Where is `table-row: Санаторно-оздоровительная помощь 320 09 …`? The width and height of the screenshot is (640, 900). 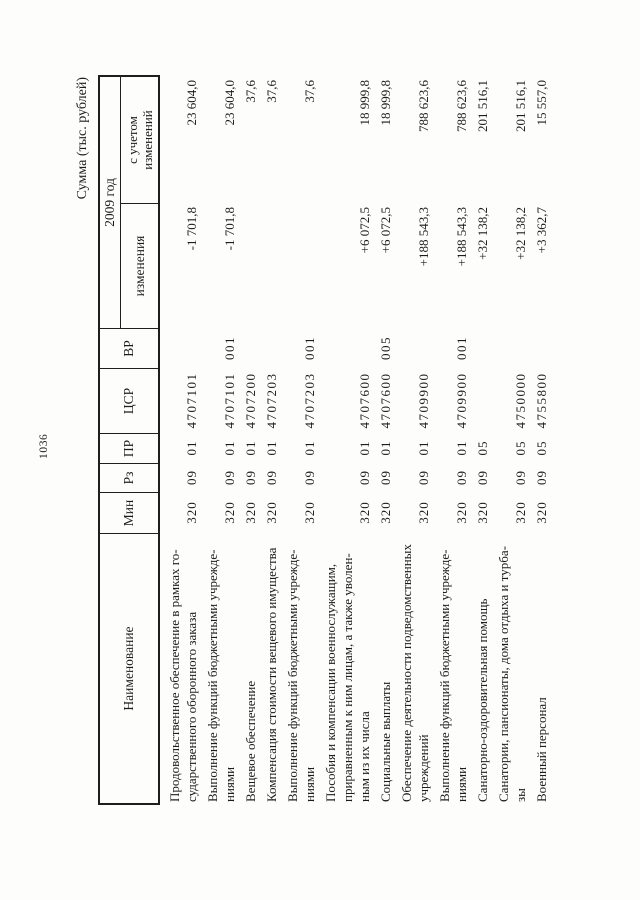
table-row: Санаторно-оздоровительная помощь 320 09 … is located at coordinates (482, 440).